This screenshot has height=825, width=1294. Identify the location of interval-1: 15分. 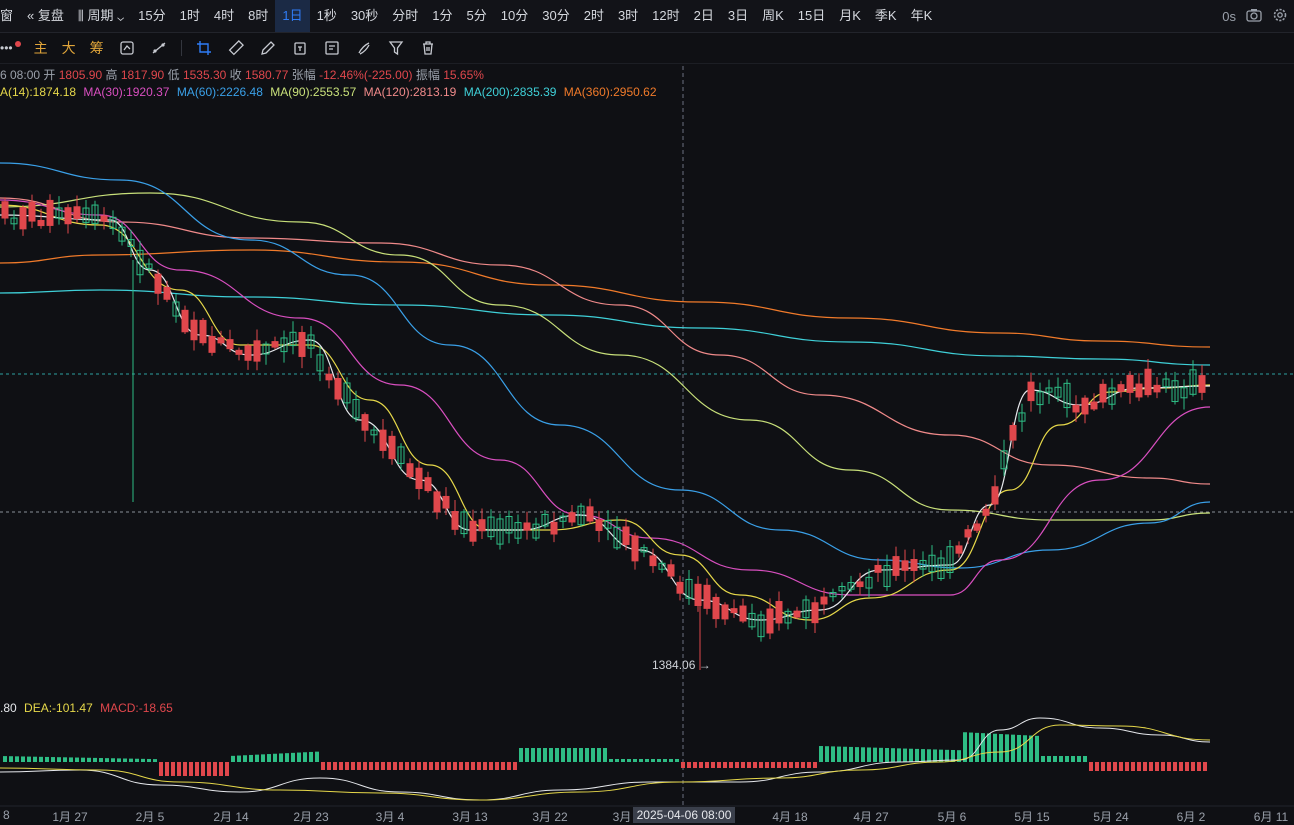
(152, 15).